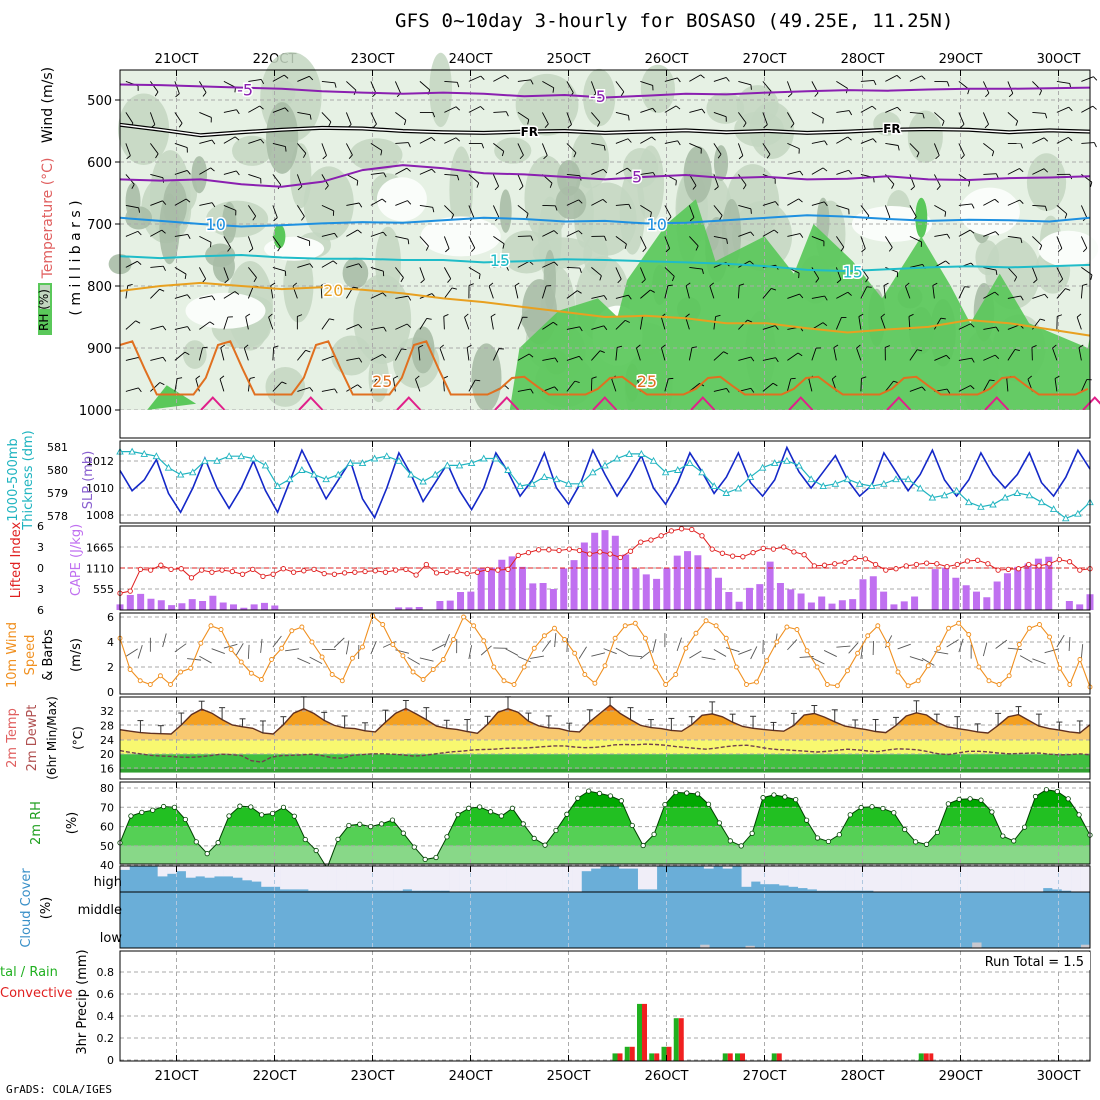 Image resolution: width=1100 pixels, height=1100 pixels. Describe the element at coordinates (107, 788) in the screenshot. I see `rh-tick-label: 80` at that location.